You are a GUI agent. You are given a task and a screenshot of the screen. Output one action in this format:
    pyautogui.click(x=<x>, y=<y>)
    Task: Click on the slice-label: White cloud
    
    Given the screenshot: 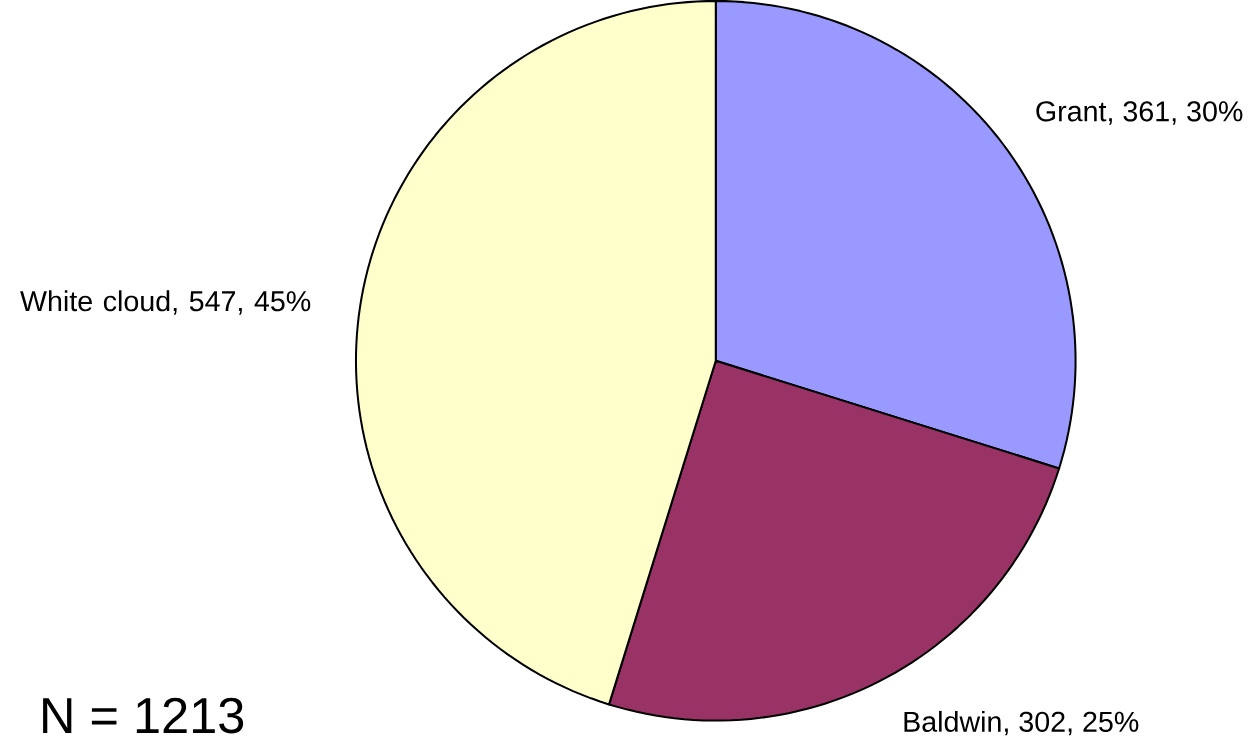 What is the action you would take?
    pyautogui.click(x=95, y=301)
    